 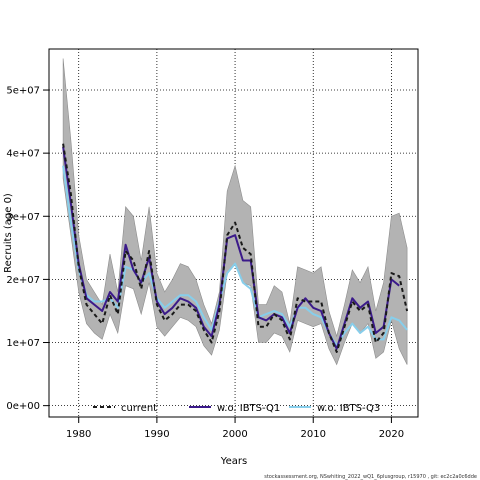 What do you see at coordinates (78, 434) in the screenshot?
I see `x-tick-label: 1980` at bounding box center [78, 434].